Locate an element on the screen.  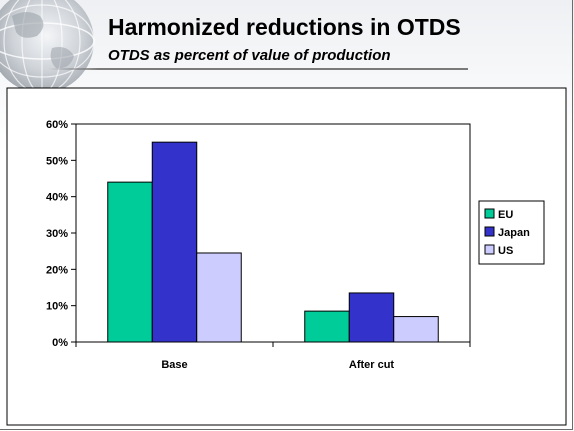
legend-label: Japan is located at coordinates (514, 233).